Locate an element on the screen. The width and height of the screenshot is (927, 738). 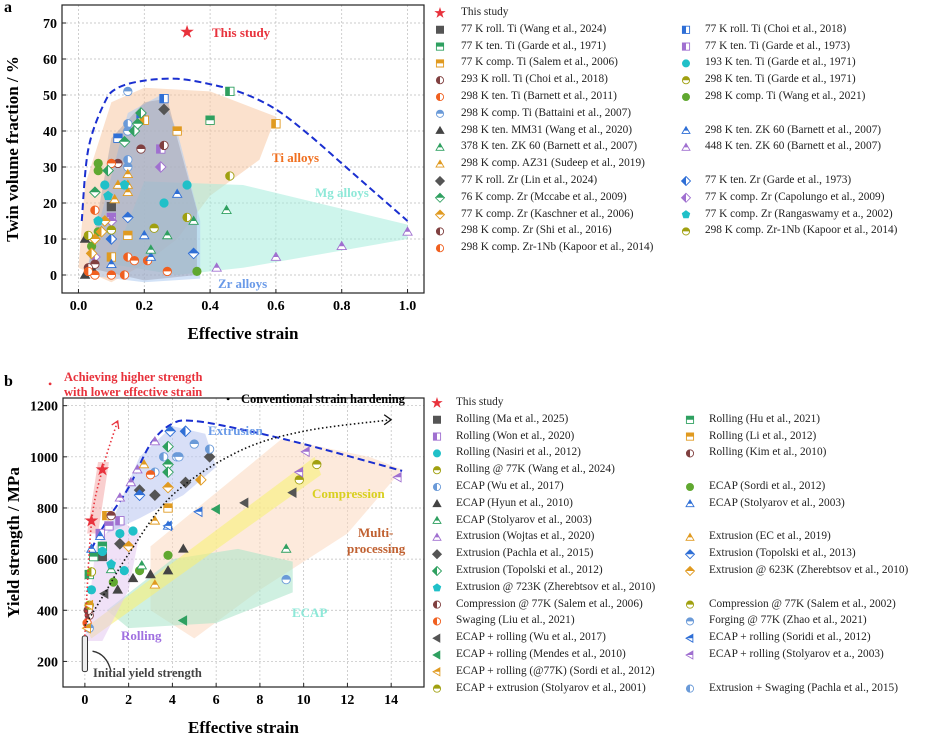
legend-entry: ECAP (Hyun et al., 2010) is located at coordinates (514, 502).